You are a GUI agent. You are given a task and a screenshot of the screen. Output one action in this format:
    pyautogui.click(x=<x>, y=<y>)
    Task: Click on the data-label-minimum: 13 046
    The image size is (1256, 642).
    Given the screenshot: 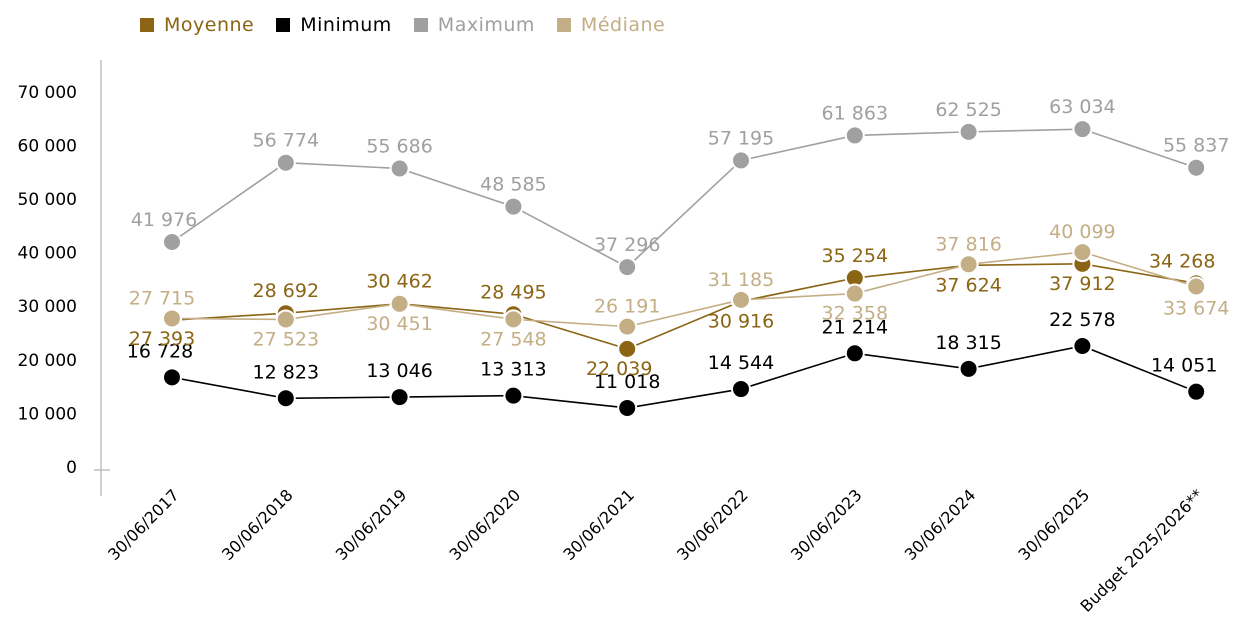 What is the action you would take?
    pyautogui.click(x=399, y=371)
    